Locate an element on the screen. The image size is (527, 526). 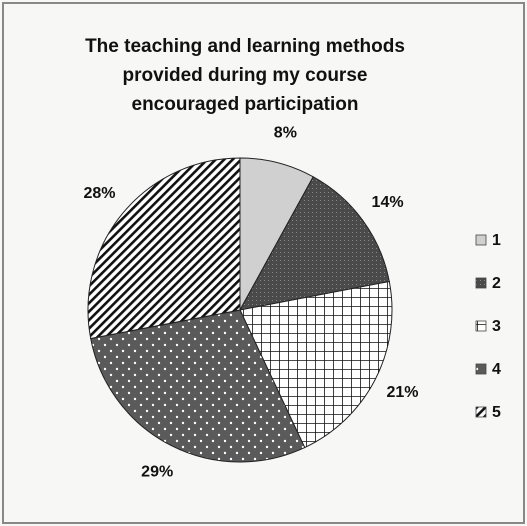
legend-label: 1 is located at coordinates (496, 240).